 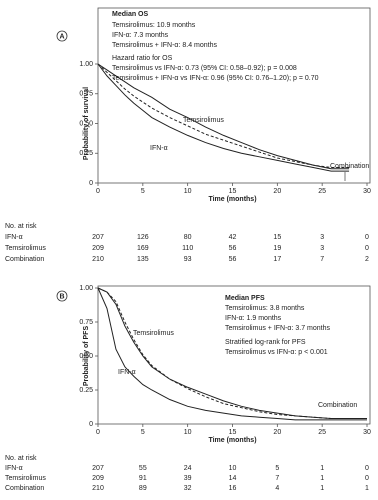 What do you see at coordinates (277, 468) in the screenshot?
I see `risk-value: 5` at bounding box center [277, 468].